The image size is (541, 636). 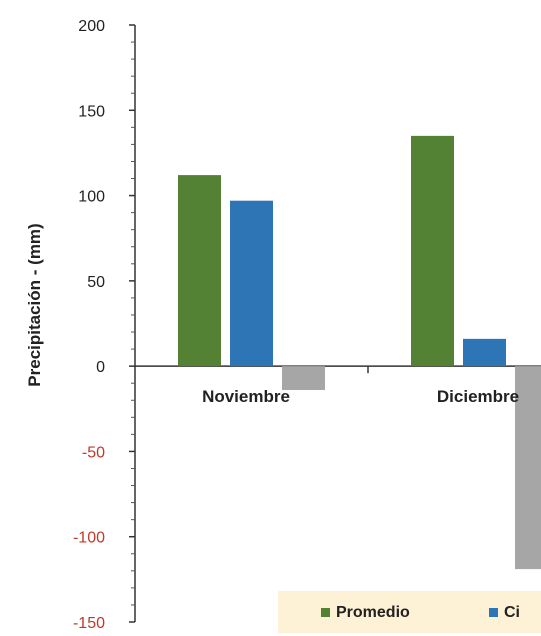 What do you see at coordinates (89, 538) in the screenshot?
I see `y-tick-label: -100` at bounding box center [89, 538].